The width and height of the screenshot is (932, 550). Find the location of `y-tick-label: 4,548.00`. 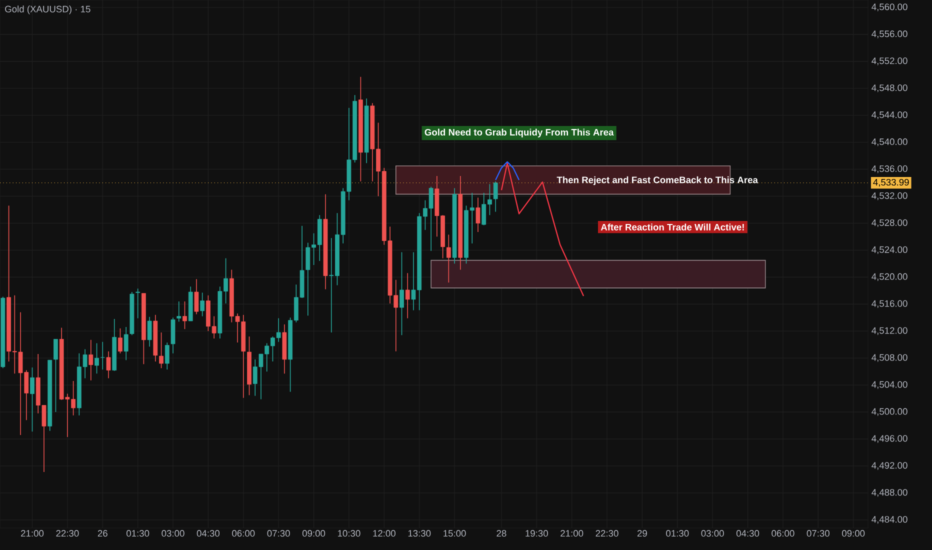

y-tick-label: 4,548.00 is located at coordinates (890, 88).